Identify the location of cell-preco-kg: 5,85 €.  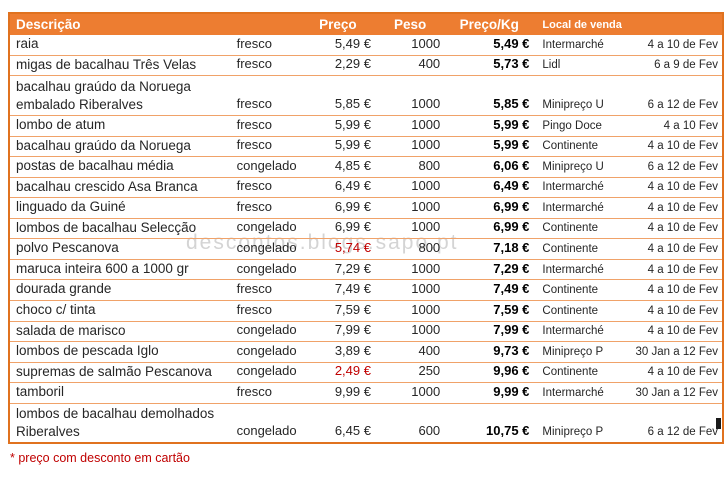
(511, 104).